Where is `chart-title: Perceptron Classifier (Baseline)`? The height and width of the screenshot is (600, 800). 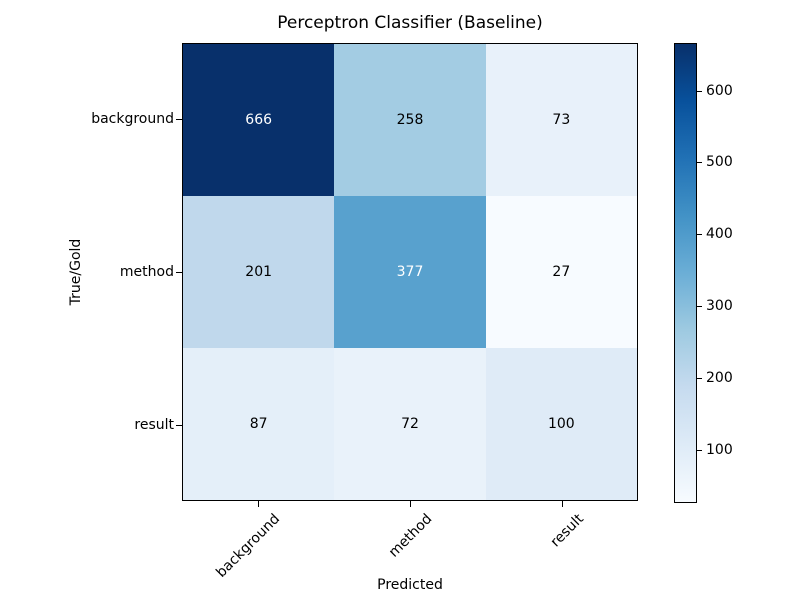 chart-title: Perceptron Classifier (Baseline) is located at coordinates (410, 23).